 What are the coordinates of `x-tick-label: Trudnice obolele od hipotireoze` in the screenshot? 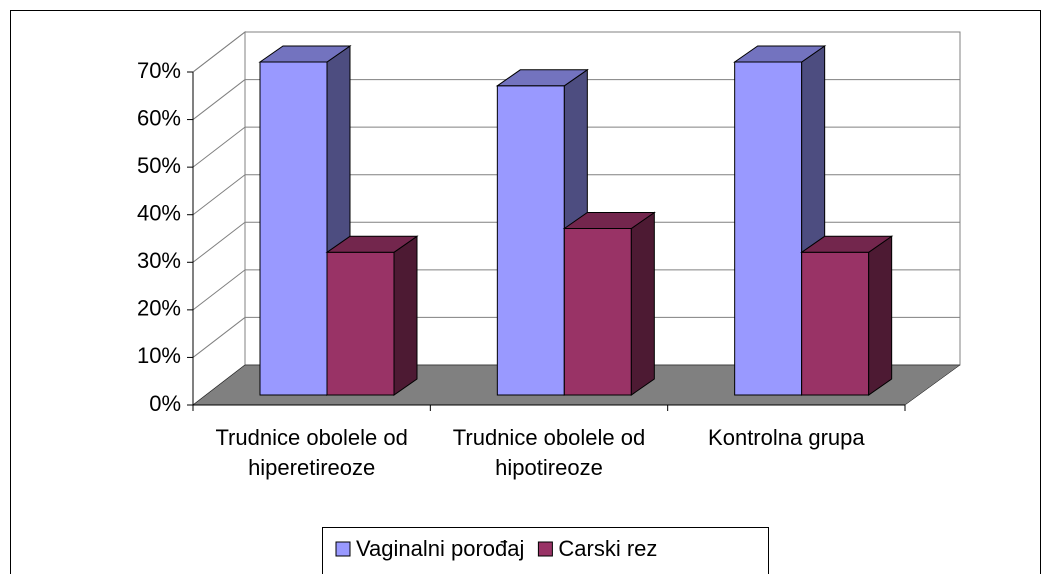 It's located at (549, 452).